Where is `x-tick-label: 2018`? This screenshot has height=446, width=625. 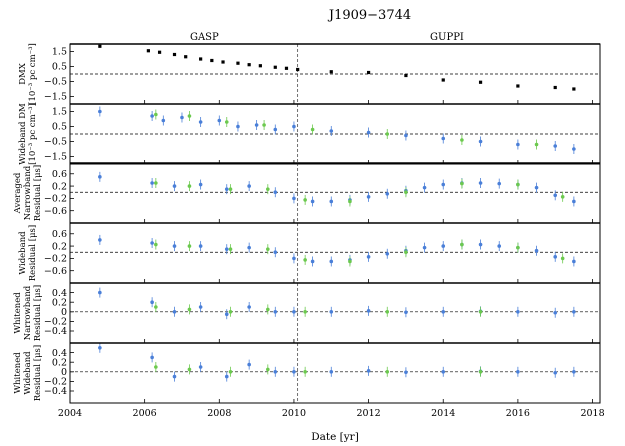
x-tick-label: 2018 is located at coordinates (592, 413).